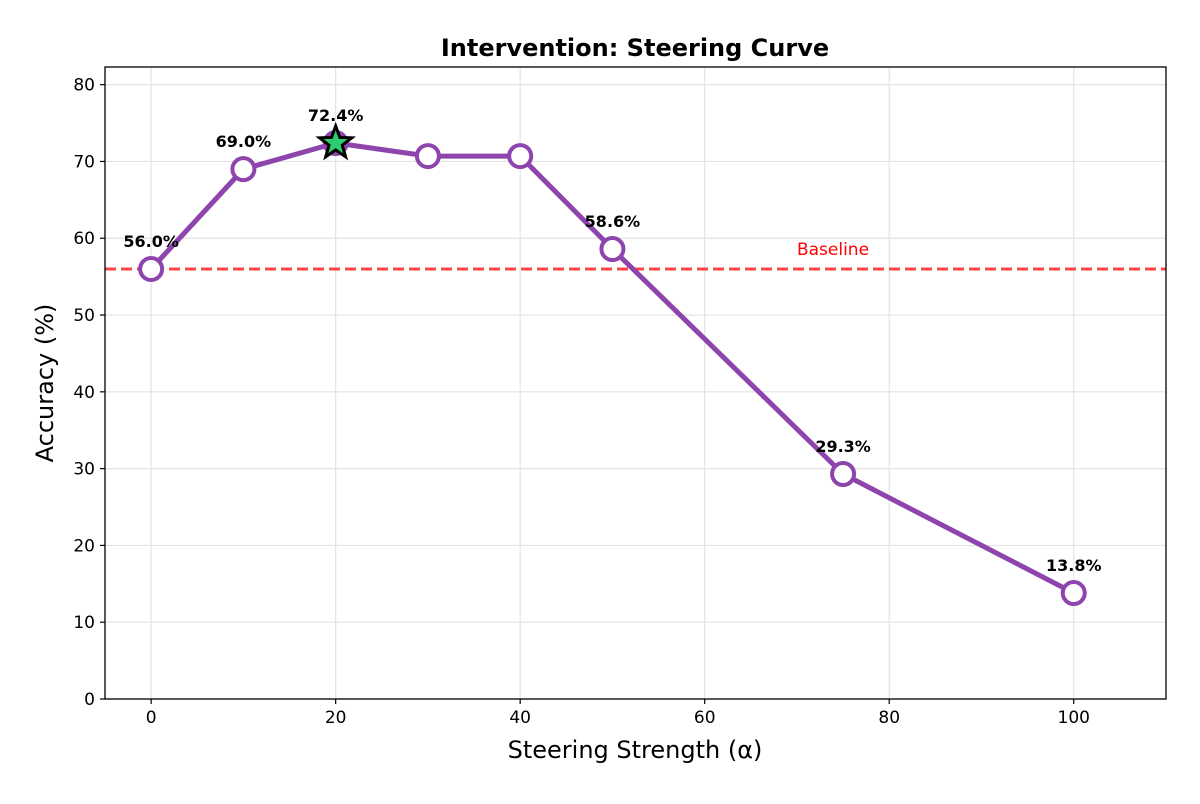 The image size is (1200, 804). I want to click on y-tick-label: 20, so click(84, 546).